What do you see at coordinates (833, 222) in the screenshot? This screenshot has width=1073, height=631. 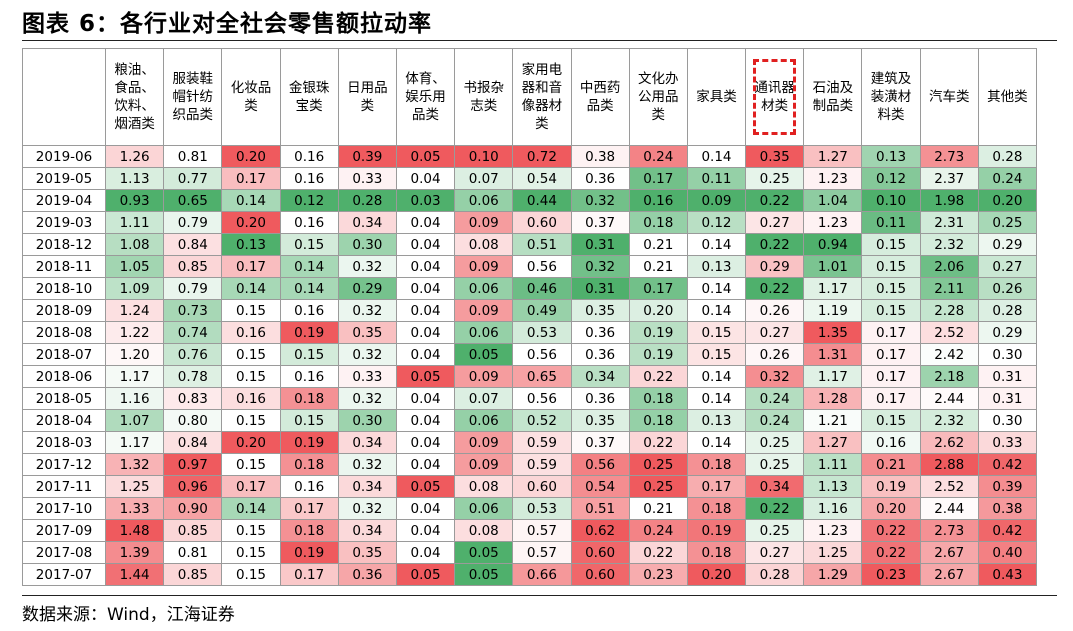 I see `heat-cell: 1.23` at bounding box center [833, 222].